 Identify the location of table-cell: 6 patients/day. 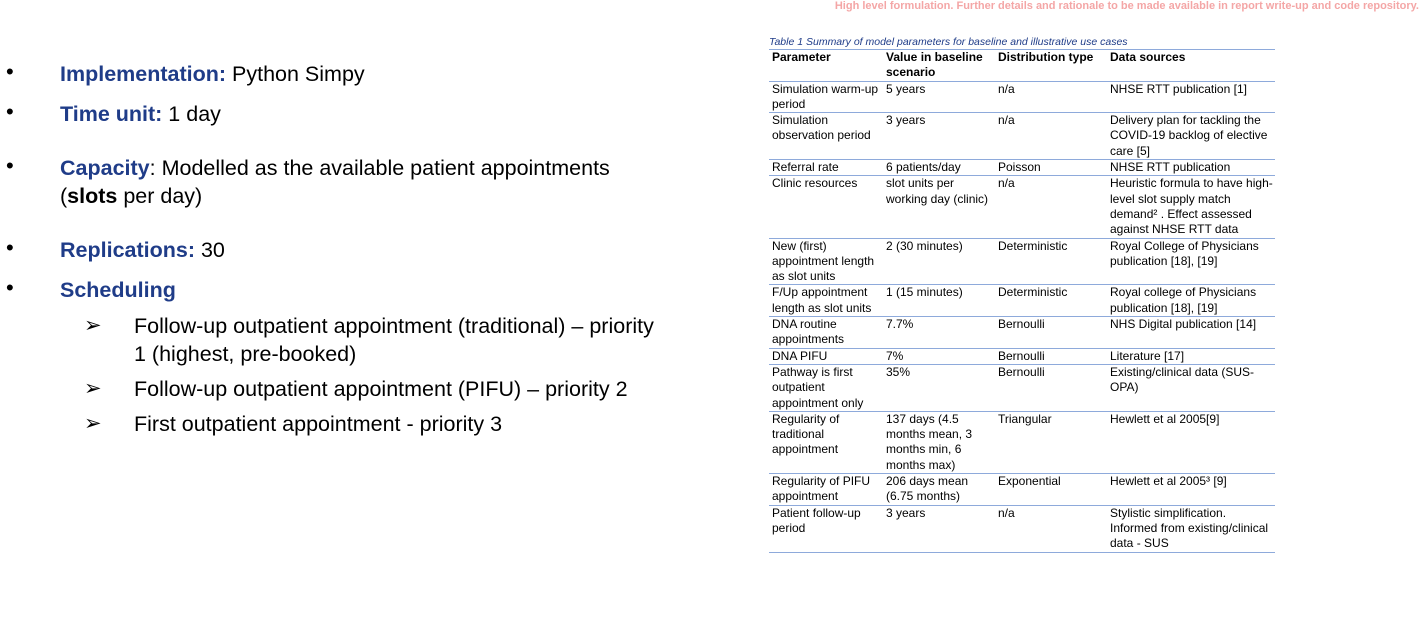
(939, 168).